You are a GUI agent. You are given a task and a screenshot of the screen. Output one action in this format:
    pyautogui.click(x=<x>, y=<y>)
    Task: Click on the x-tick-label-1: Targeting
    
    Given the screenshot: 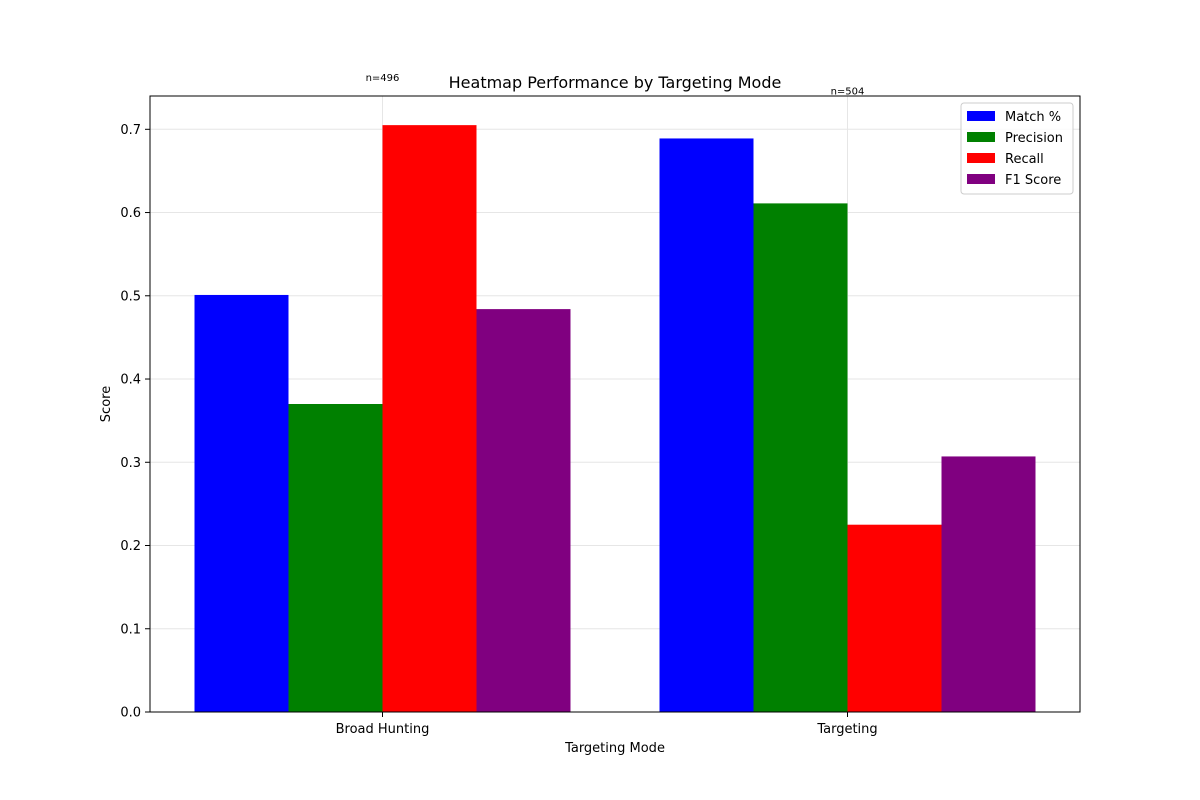 What is the action you would take?
    pyautogui.click(x=846, y=729)
    